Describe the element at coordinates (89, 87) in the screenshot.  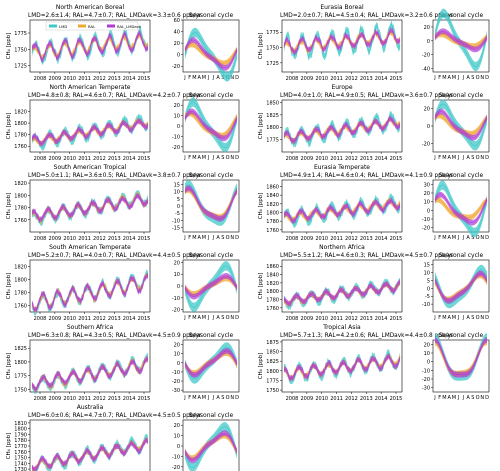
I see `panel-region-title: North American Temperate` at that location.